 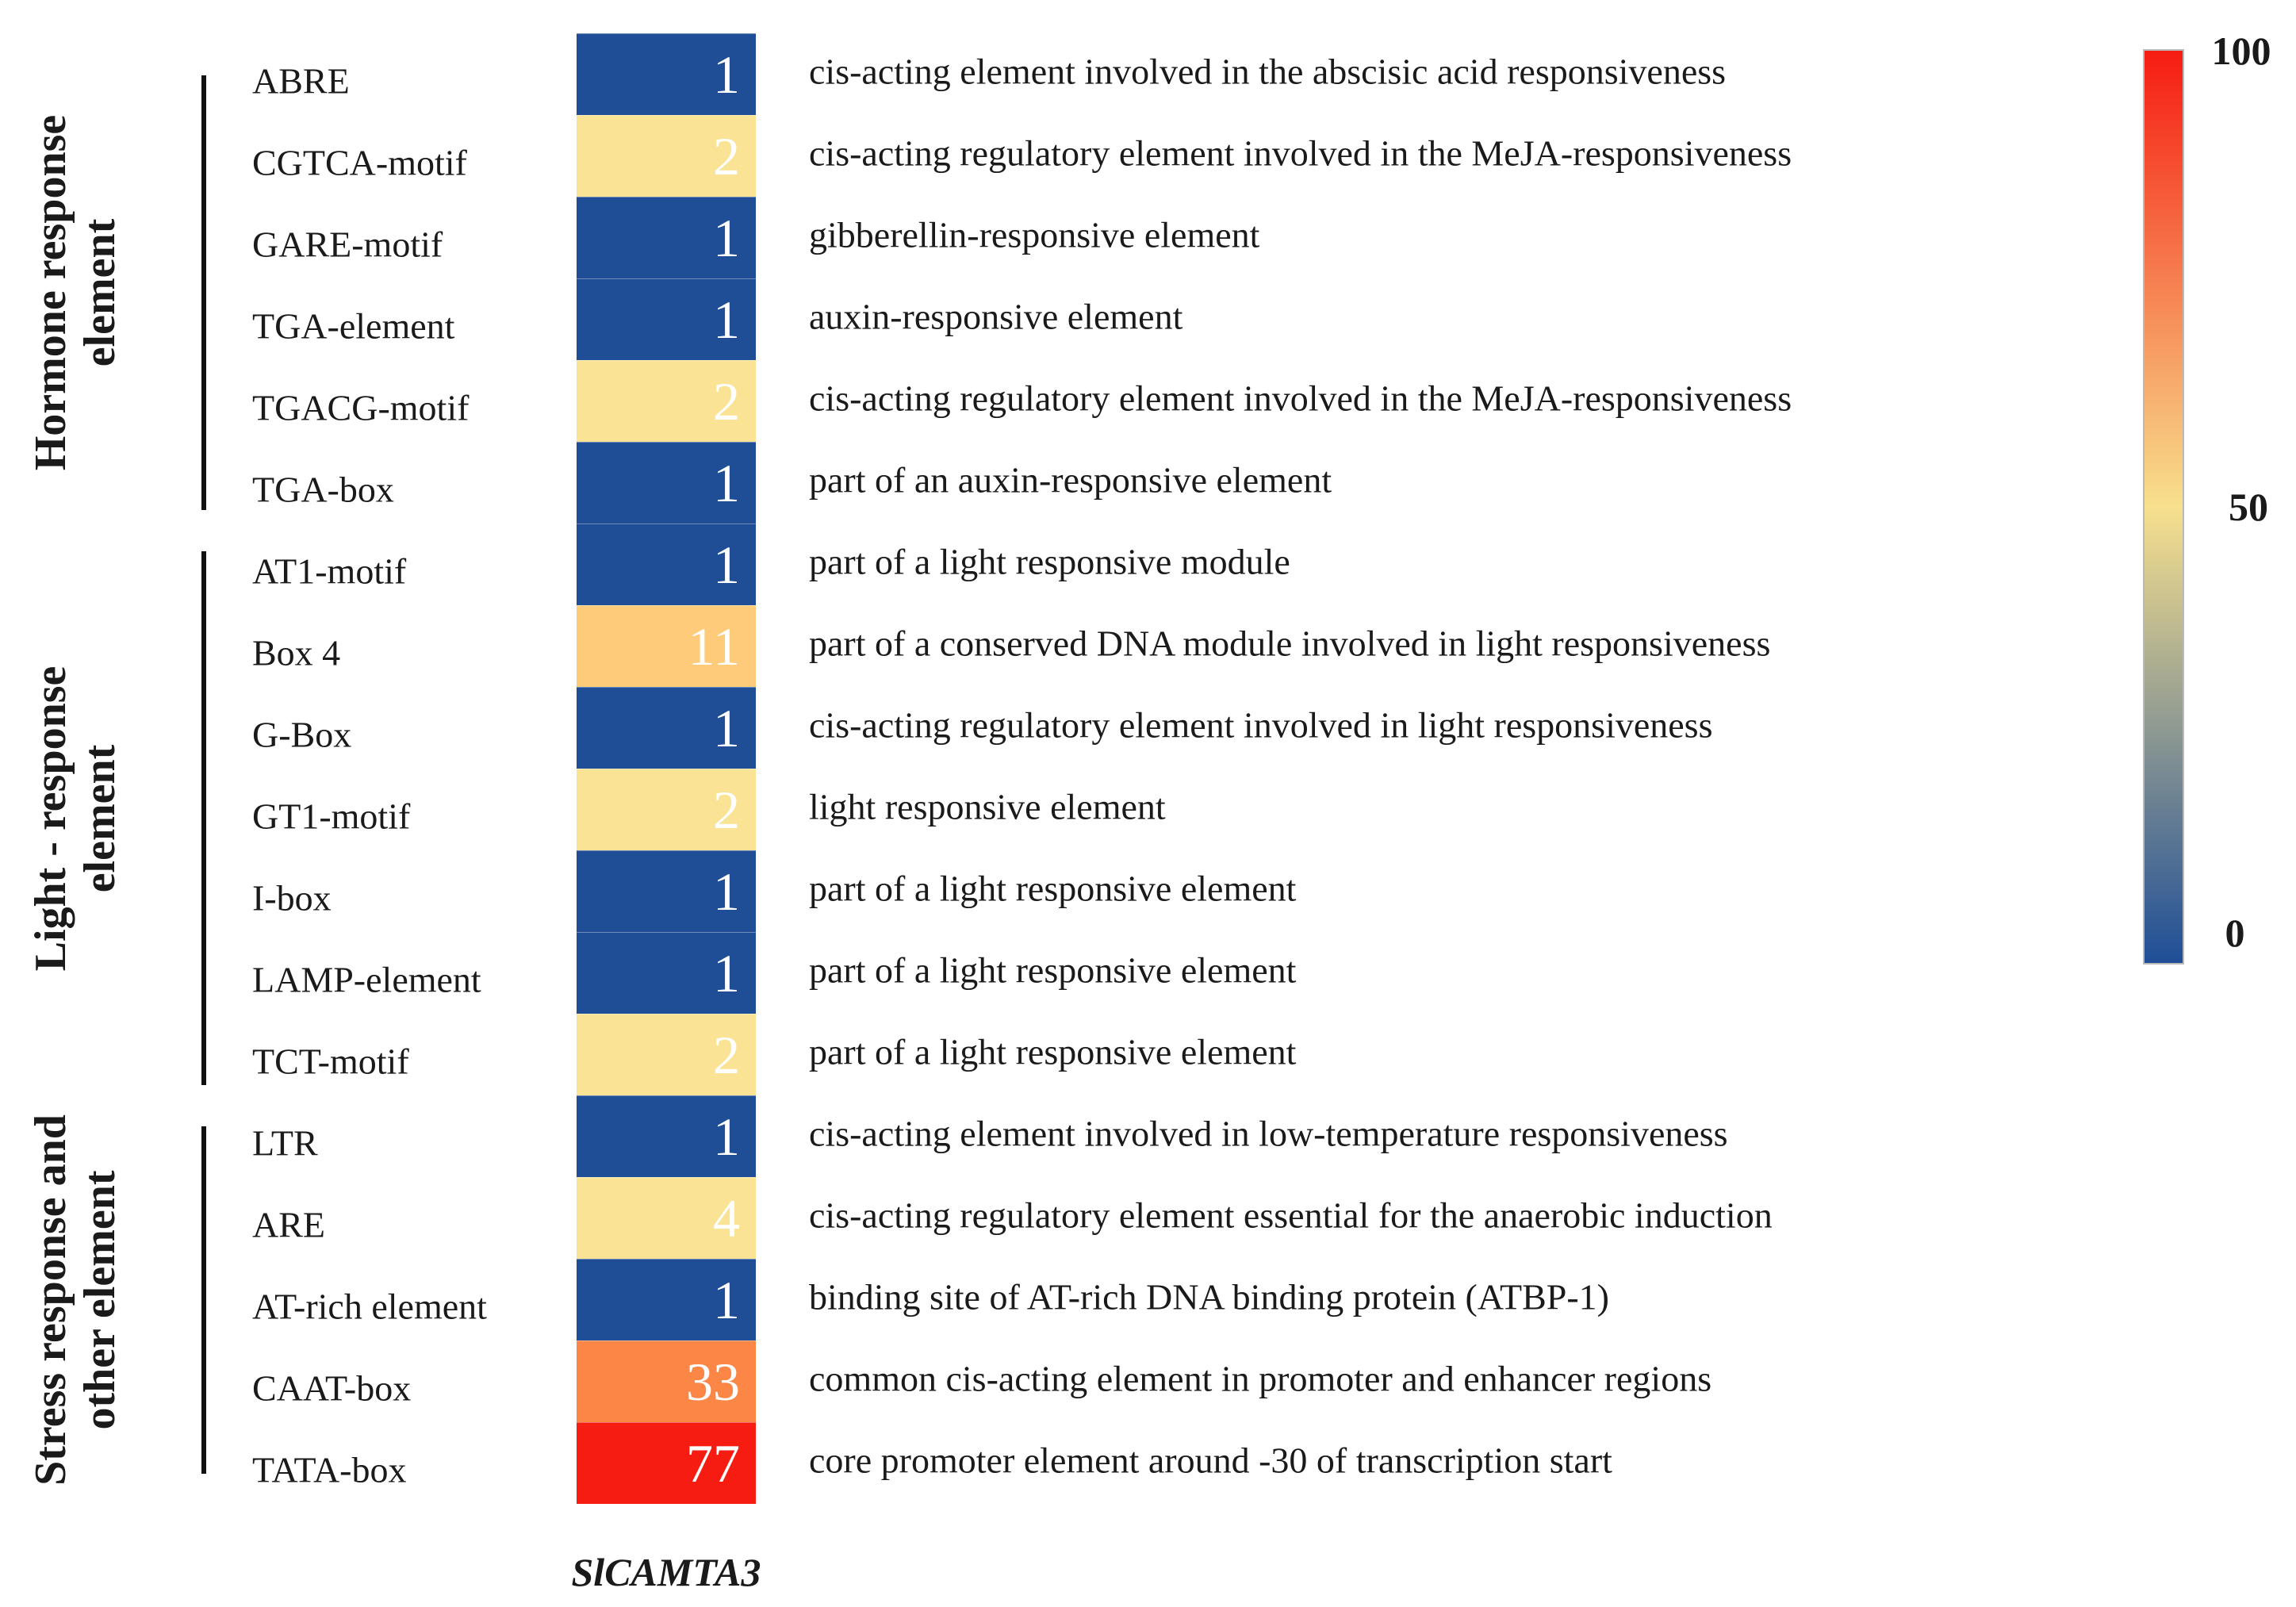 I want to click on group-label: Hormone response element, so click(x=75, y=293).